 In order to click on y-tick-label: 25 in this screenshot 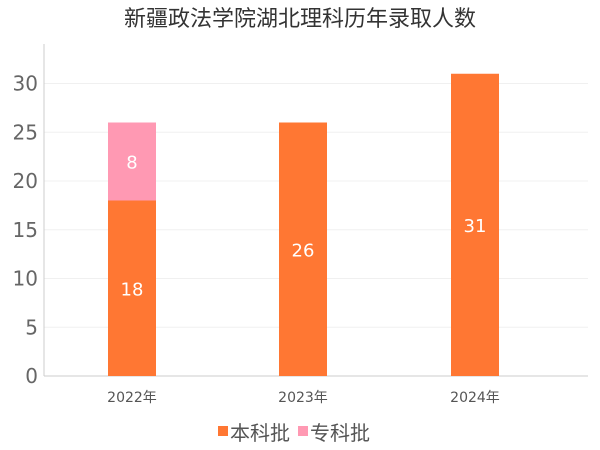, I will do `click(25, 132)`.